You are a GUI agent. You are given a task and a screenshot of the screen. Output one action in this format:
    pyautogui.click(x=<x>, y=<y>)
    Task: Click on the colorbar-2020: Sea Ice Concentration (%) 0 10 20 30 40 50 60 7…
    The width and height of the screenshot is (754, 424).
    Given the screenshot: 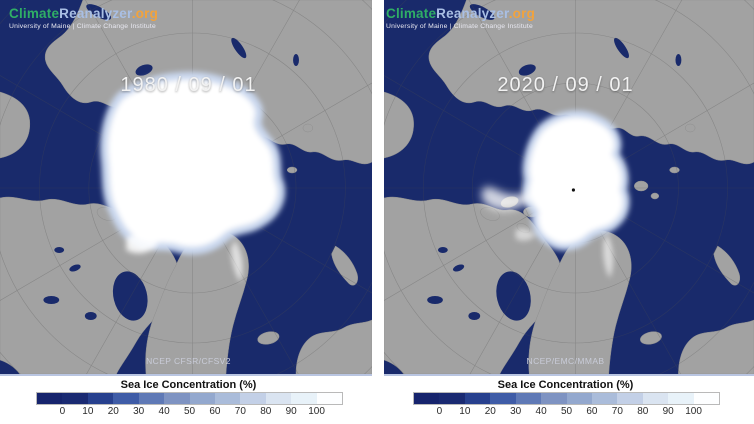 What is the action you would take?
    pyautogui.click(x=565, y=400)
    